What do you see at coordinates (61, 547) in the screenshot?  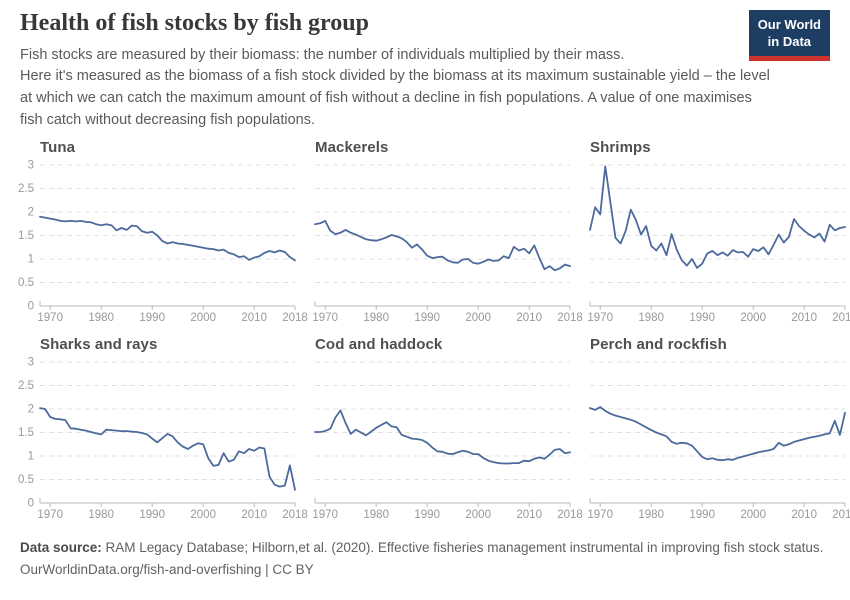 I see `data-source-label: Data source:` at bounding box center [61, 547].